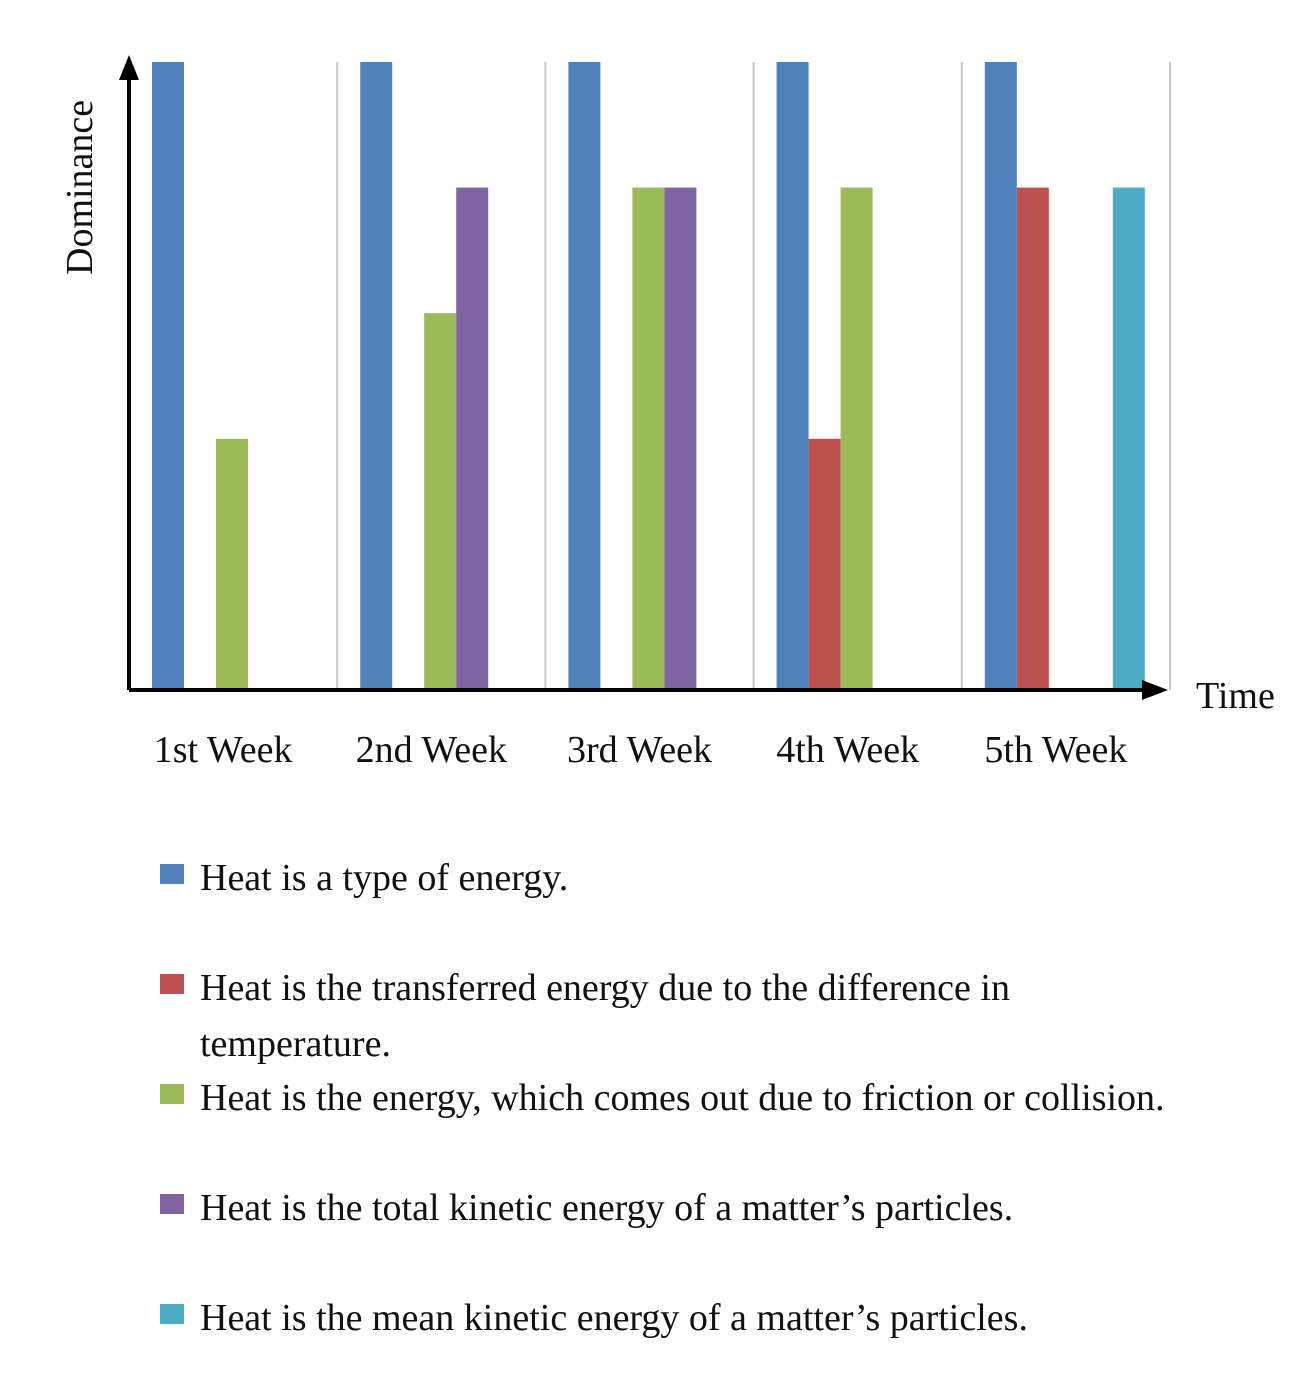  I want to click on legend-item: Heat is a type of energy., so click(364, 878).